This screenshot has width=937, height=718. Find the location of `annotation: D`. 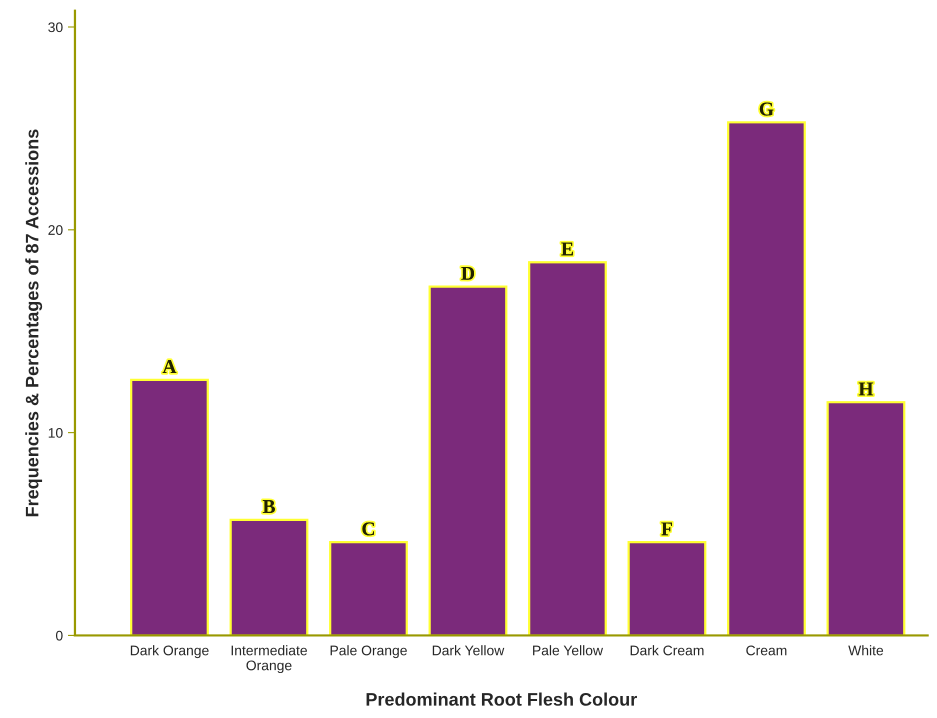

annotation: D is located at coordinates (467, 273).